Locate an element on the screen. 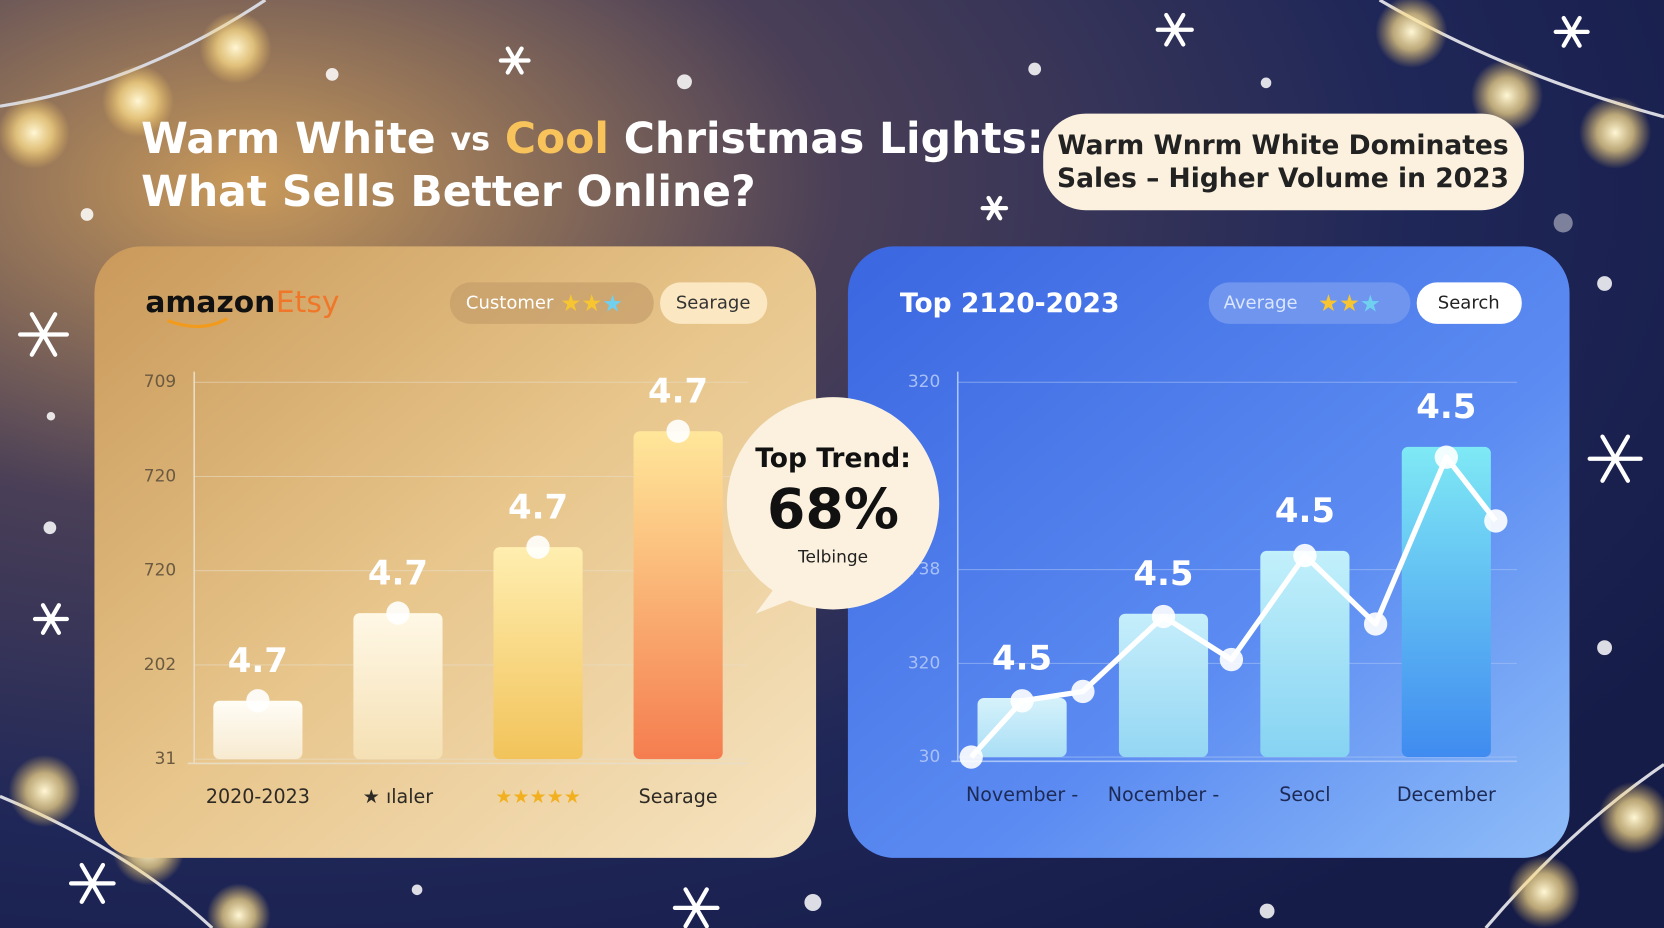  callout-line: Warm Wnrm White Dominates is located at coordinates (1282, 145).